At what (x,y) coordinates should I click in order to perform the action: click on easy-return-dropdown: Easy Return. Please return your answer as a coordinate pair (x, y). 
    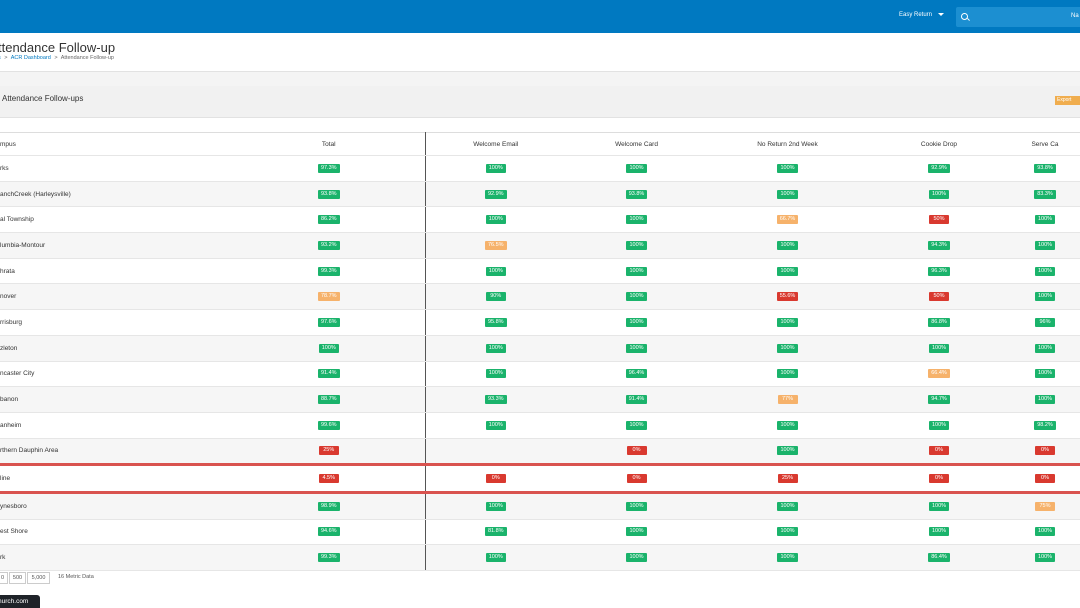
    Looking at the image, I should click on (922, 15).